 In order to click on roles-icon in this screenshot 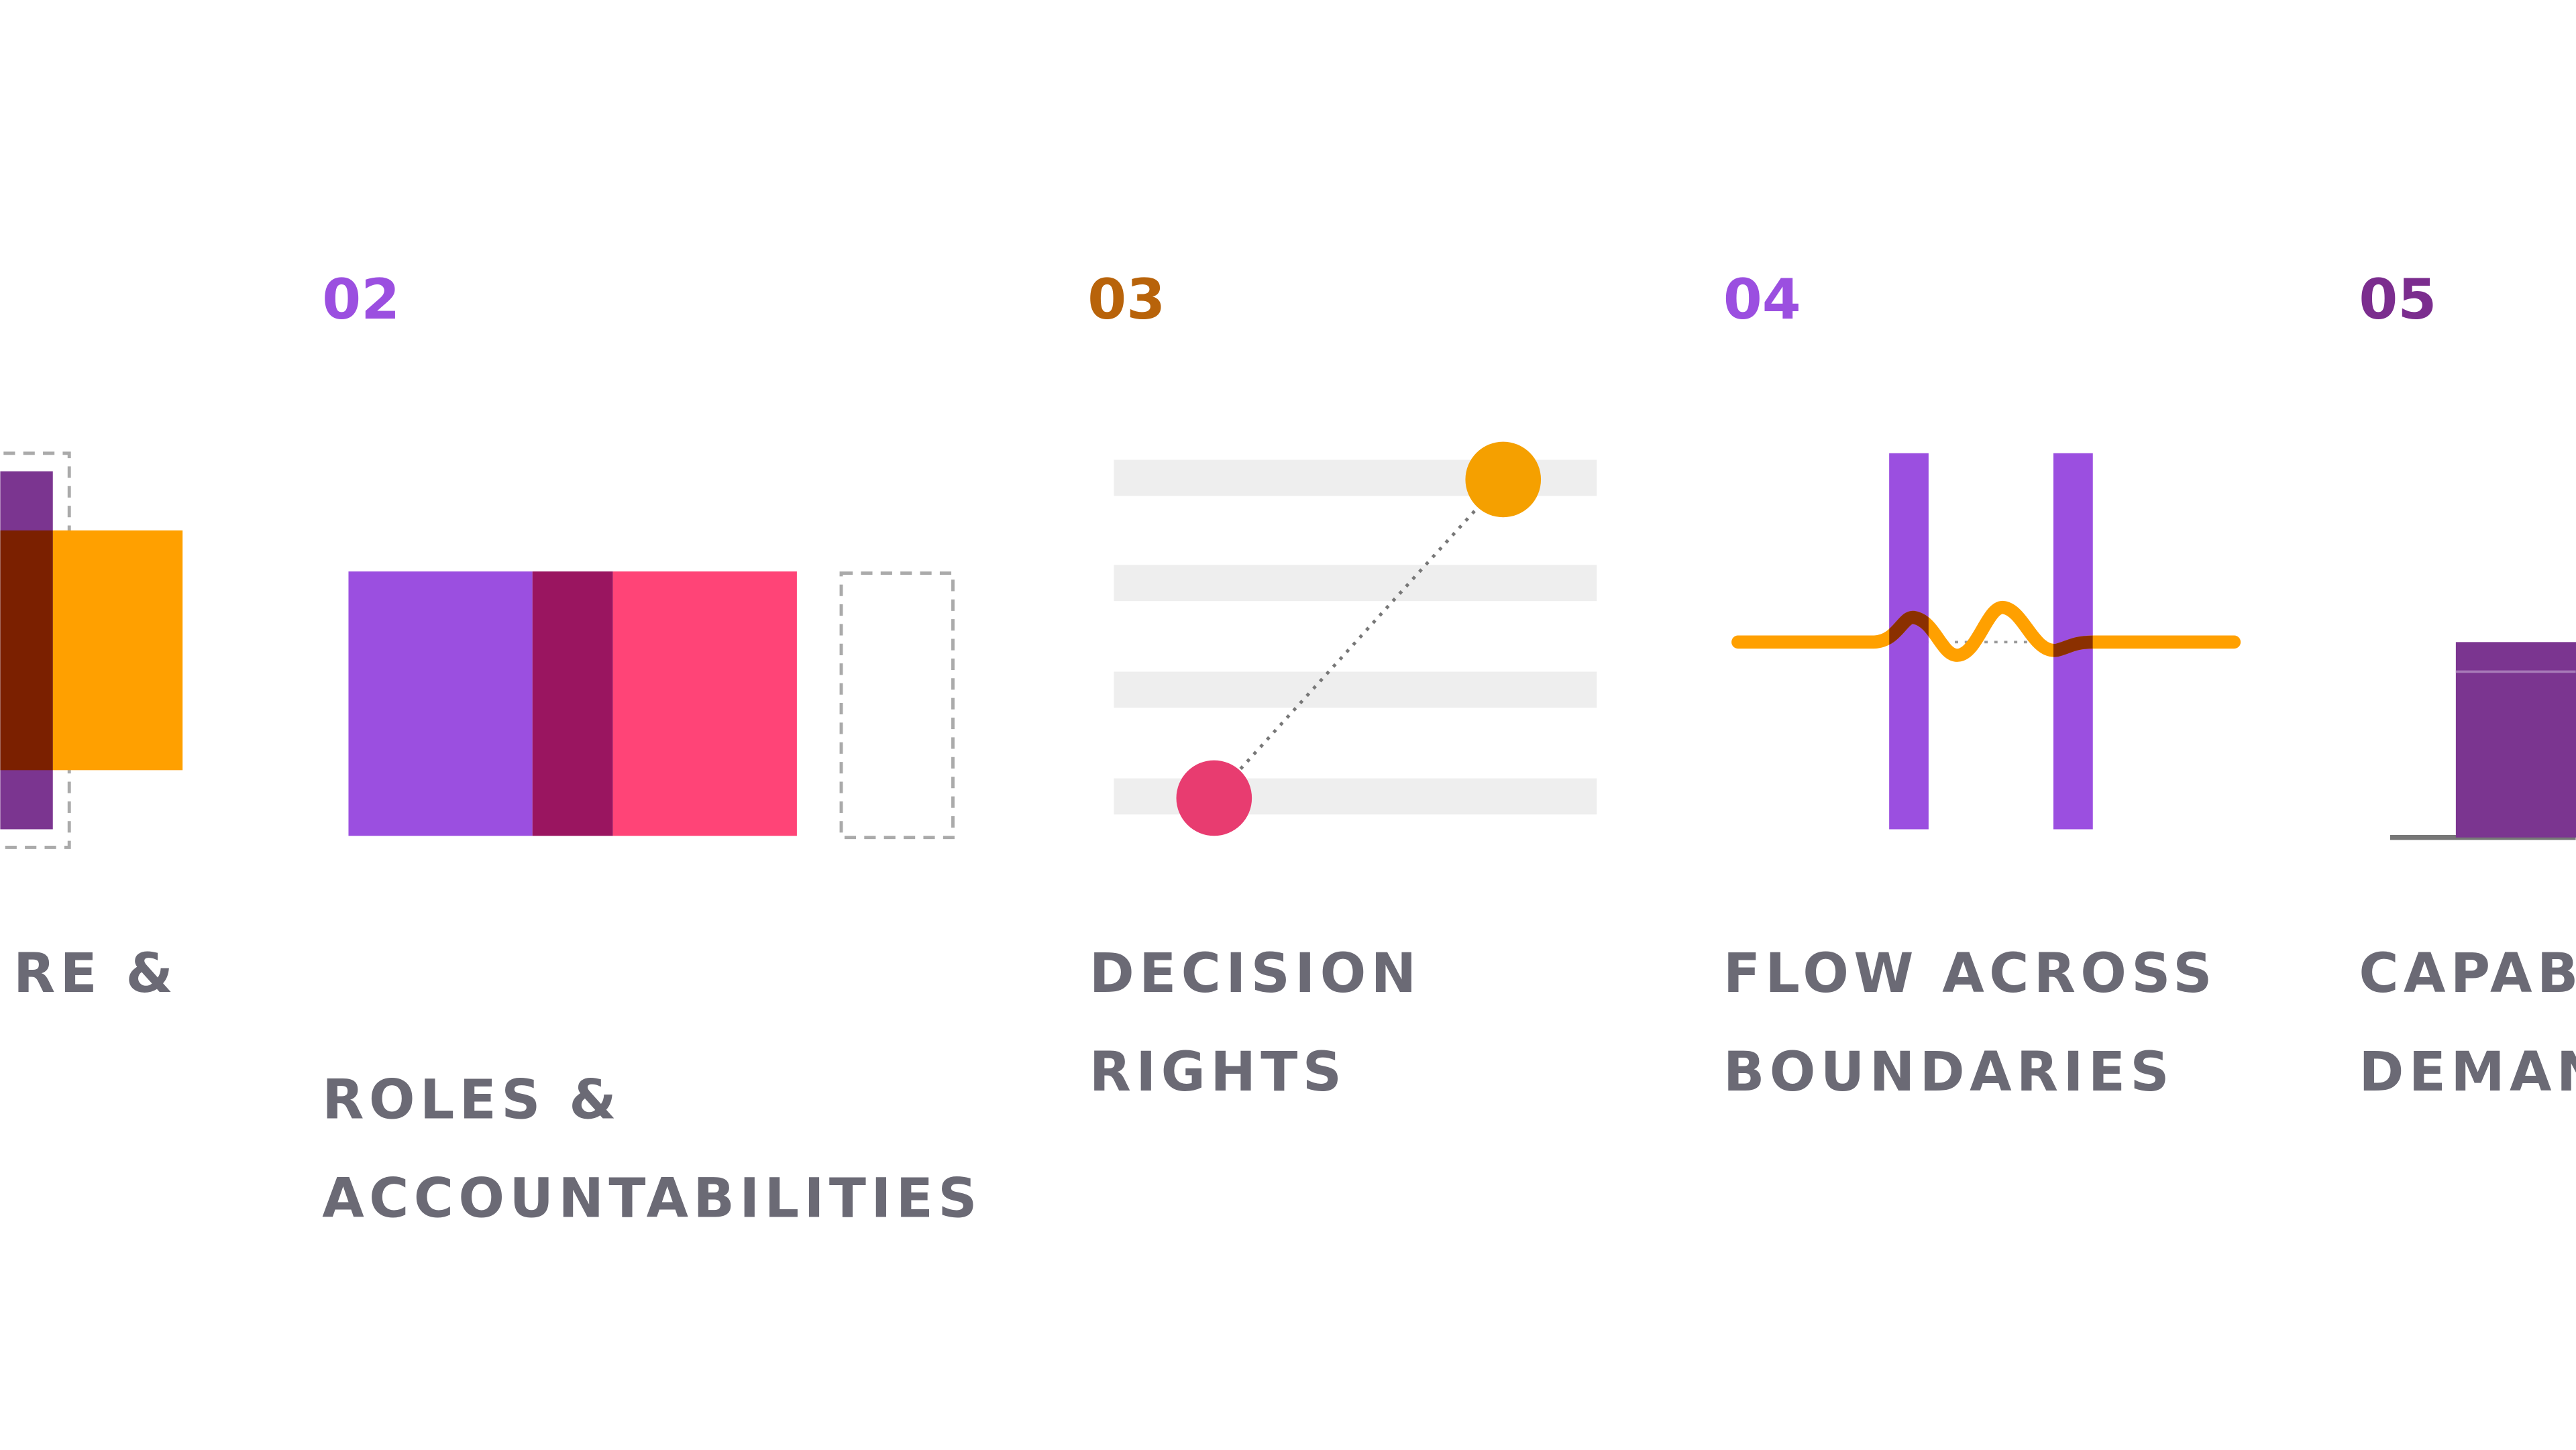, I will do `click(651, 705)`.